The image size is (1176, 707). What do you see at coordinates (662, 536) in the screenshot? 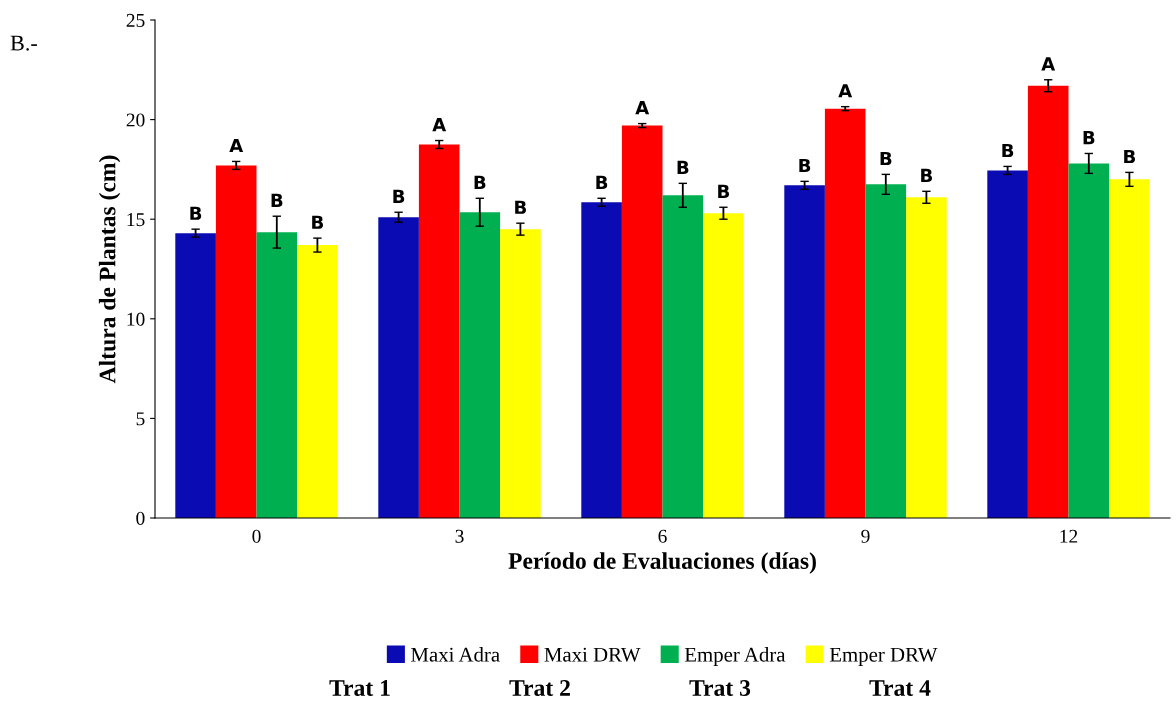
I see `x-tick-label: 6` at bounding box center [662, 536].